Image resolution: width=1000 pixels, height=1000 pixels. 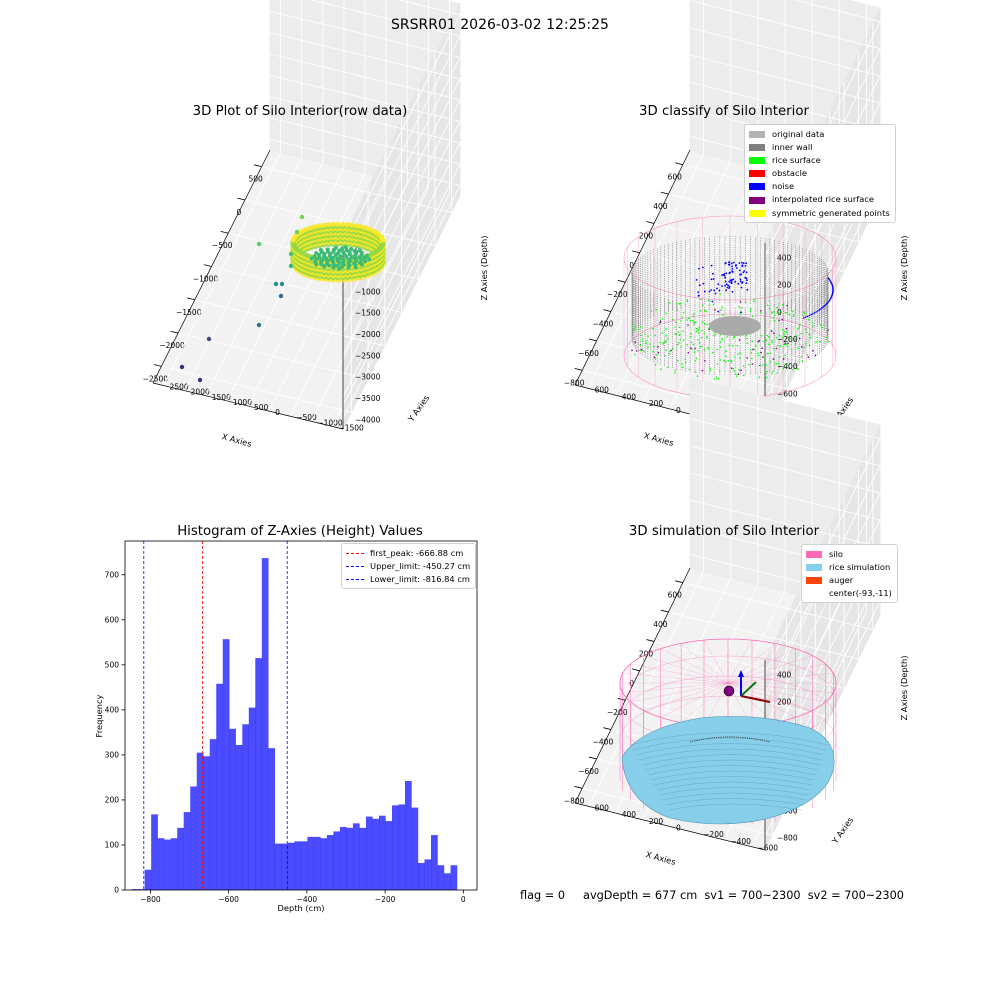 I want to click on y-tick-label: 0, so click(x=116, y=890).